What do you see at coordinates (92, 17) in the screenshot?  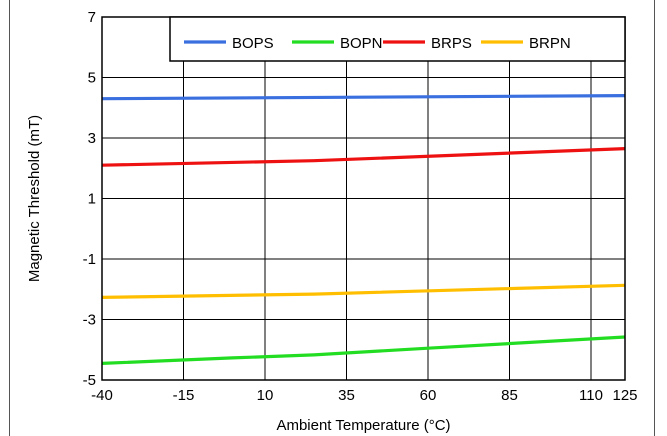 I see `y-tick-label: 7` at bounding box center [92, 17].